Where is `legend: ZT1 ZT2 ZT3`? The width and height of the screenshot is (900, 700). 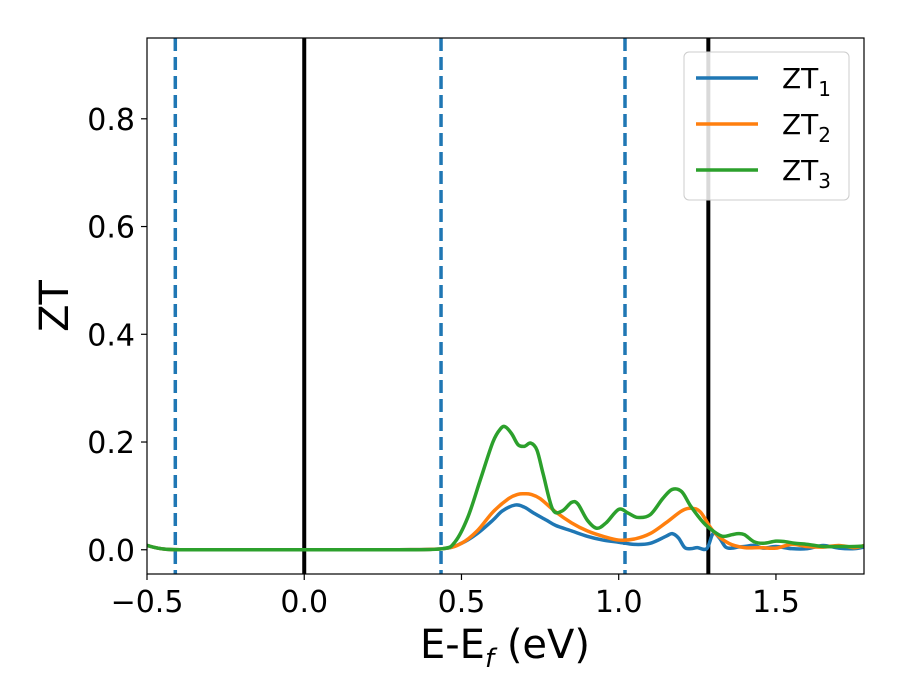 legend: ZT1 ZT2 ZT3 is located at coordinates (766, 126).